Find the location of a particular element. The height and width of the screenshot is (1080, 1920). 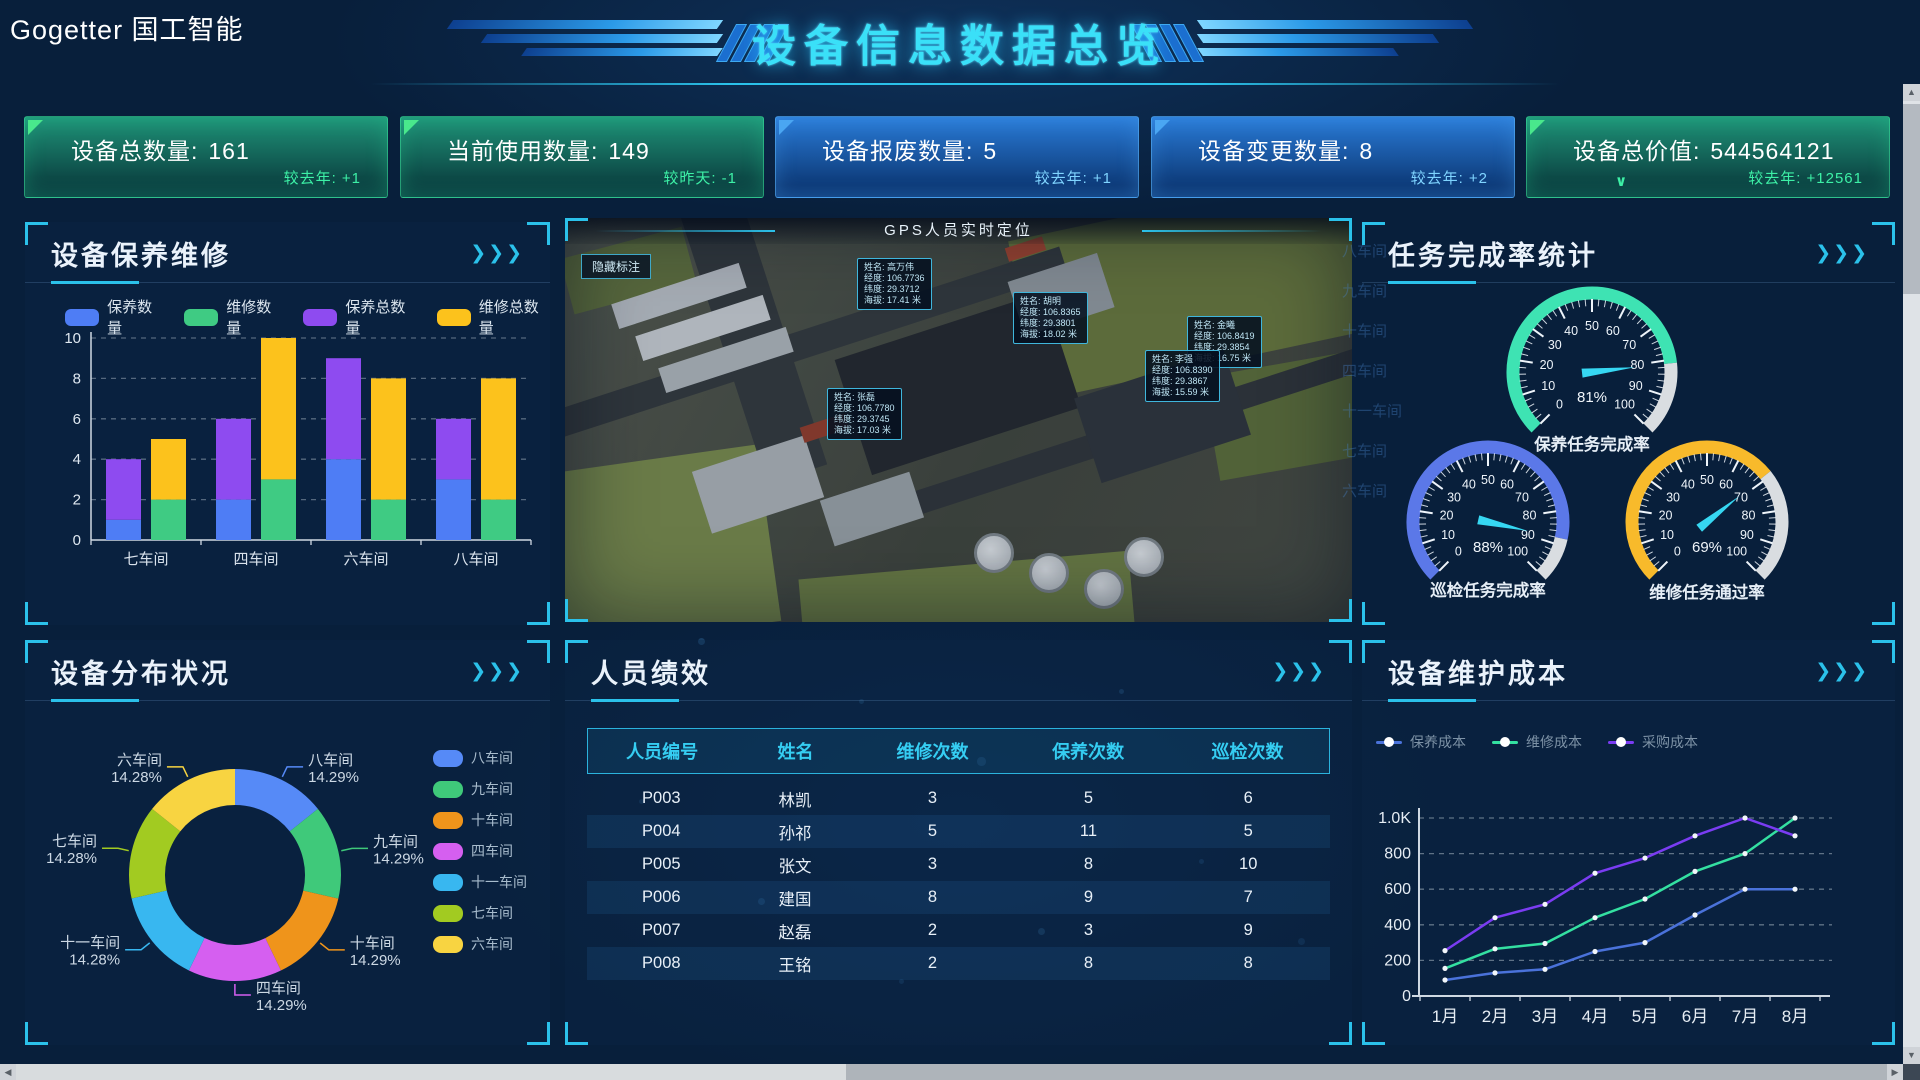

svg-text: 7月 is located at coordinates (1745, 1016).